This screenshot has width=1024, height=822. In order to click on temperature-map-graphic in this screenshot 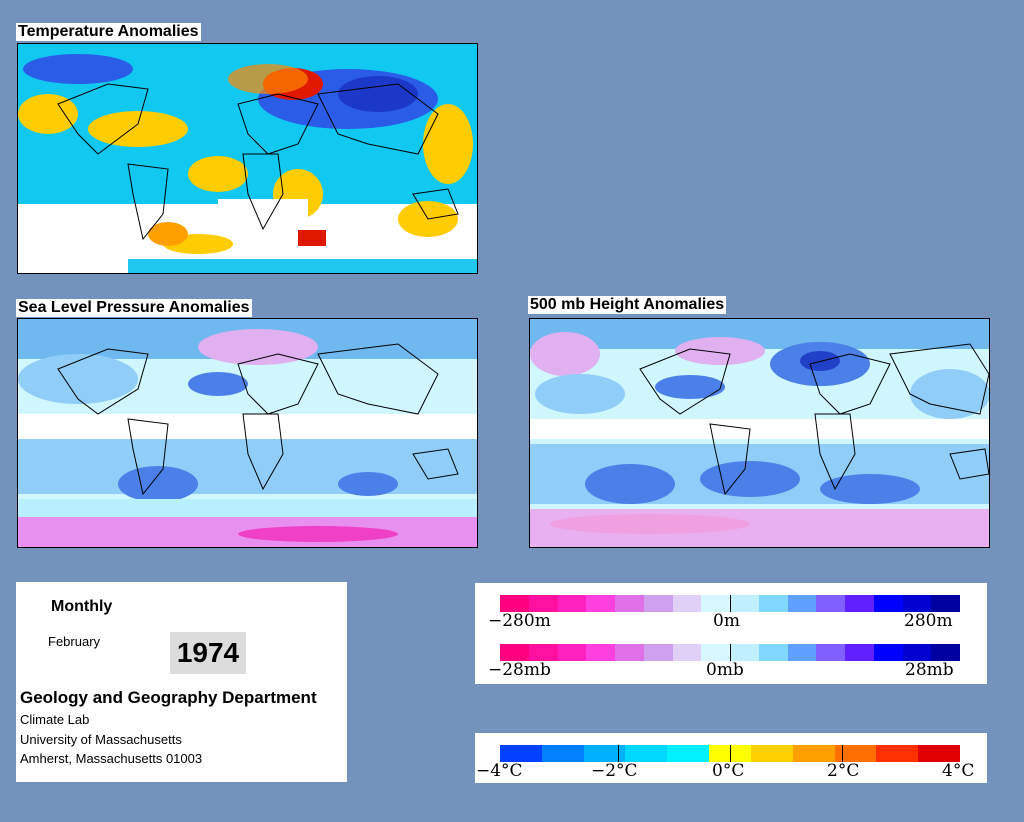, I will do `click(247, 158)`.